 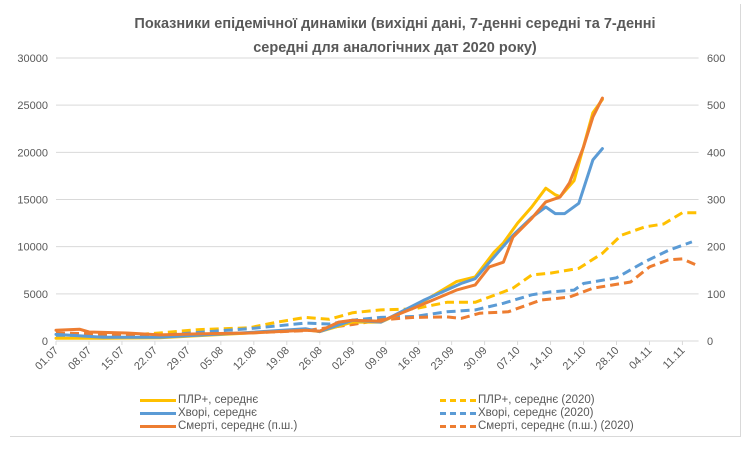 I want to click on x-tick-label: 08.07, so click(x=80, y=359).